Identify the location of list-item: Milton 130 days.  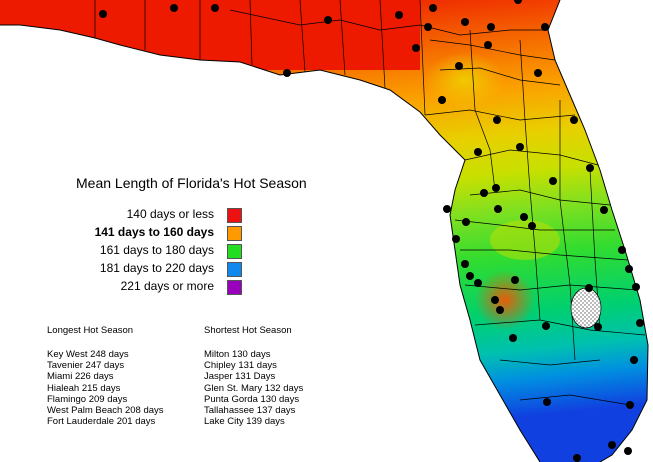
(237, 354).